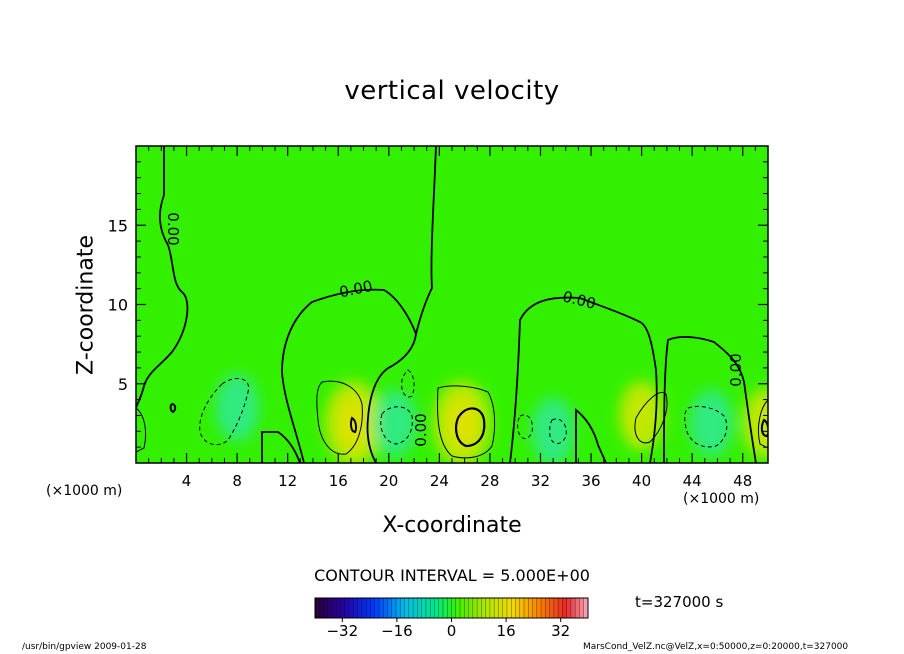 This screenshot has height=654, width=904. I want to click on footer-program-info: /usr/bin/gpview 2009-01-28, so click(84, 647).